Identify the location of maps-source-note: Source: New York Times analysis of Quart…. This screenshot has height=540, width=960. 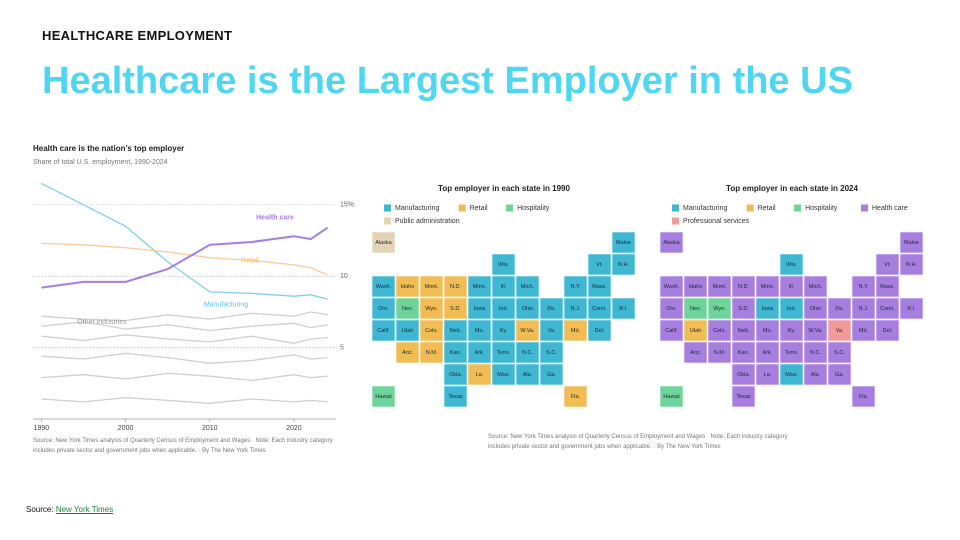
(638, 442).